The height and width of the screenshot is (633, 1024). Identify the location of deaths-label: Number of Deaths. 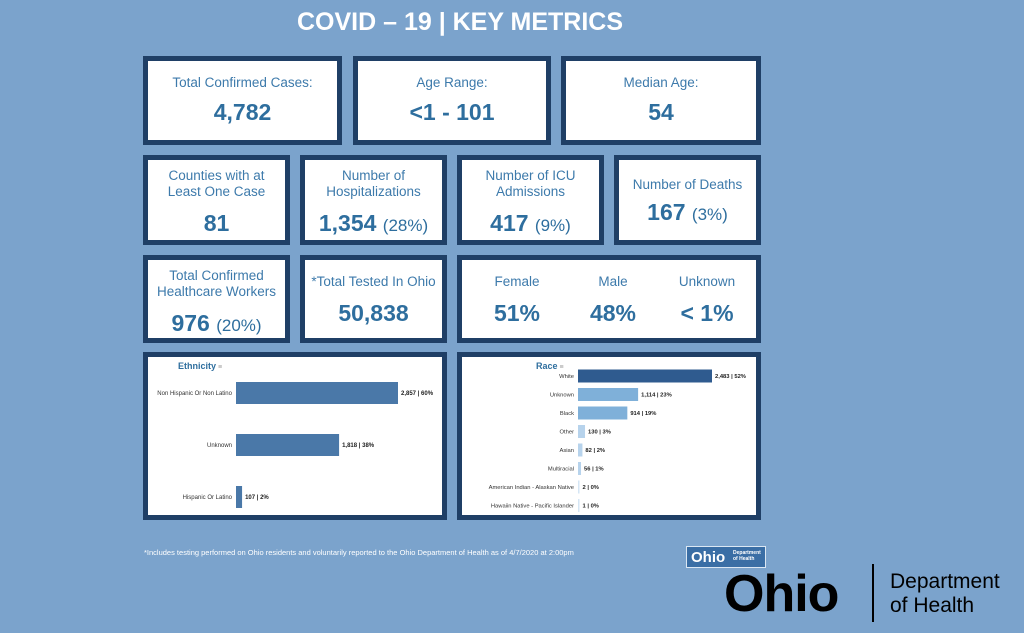
(687, 184).